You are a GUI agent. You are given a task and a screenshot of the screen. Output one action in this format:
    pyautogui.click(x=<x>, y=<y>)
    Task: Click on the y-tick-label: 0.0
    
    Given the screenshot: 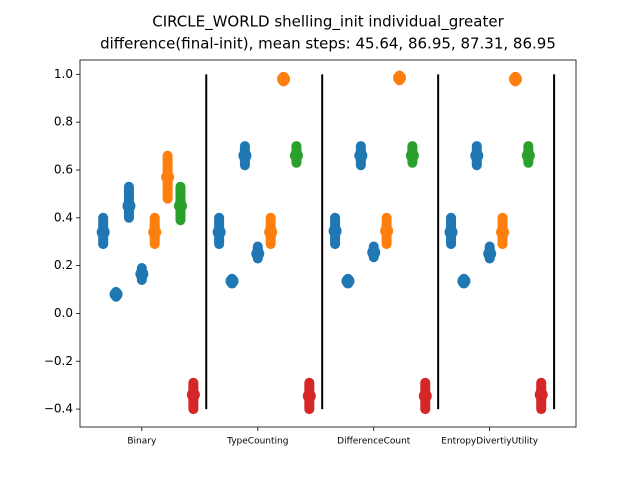 What is the action you would take?
    pyautogui.click(x=63, y=313)
    